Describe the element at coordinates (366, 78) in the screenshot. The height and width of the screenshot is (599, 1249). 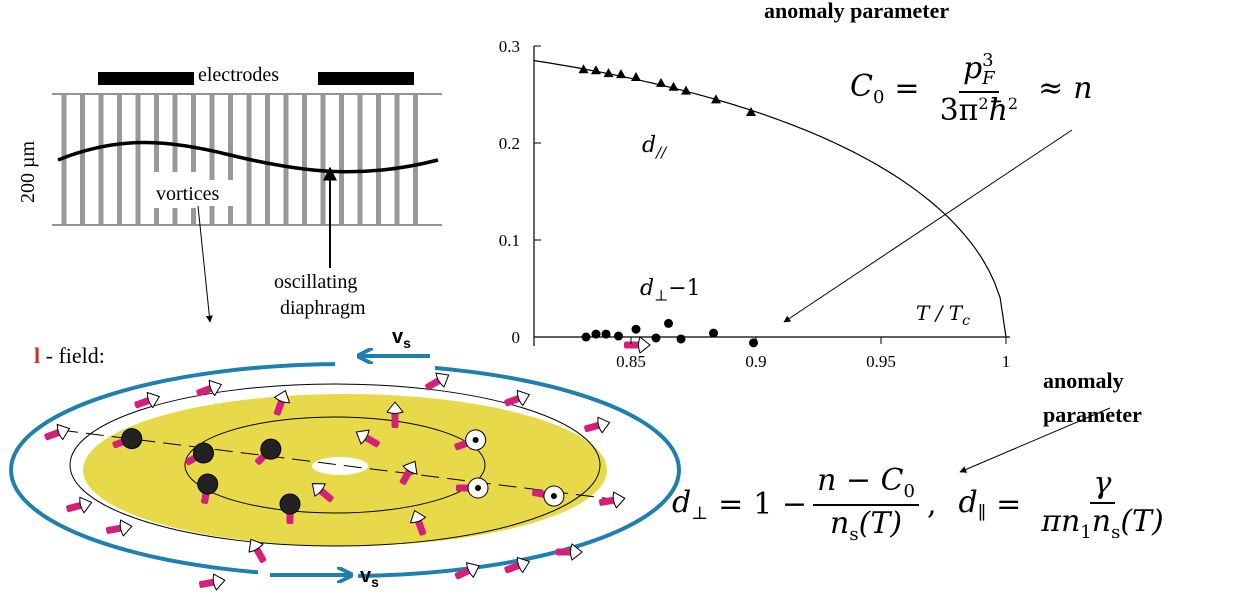
I see `electrode-right` at that location.